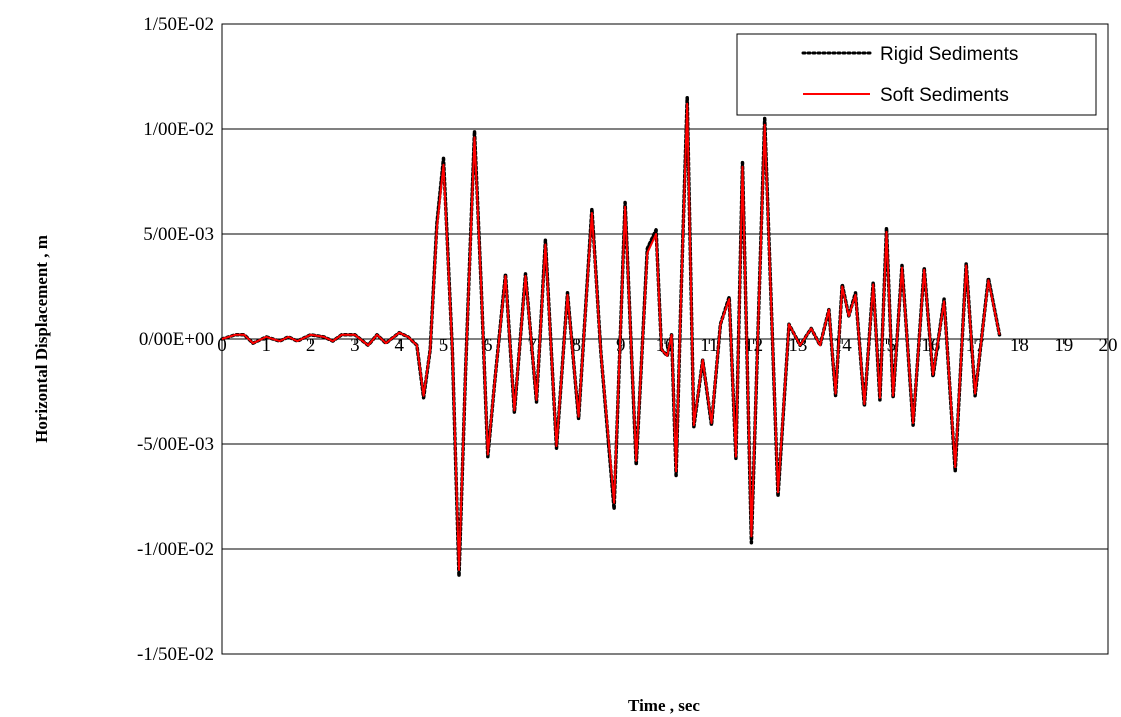 The width and height of the screenshot is (1121, 717). Describe the element at coordinates (175, 549) in the screenshot. I see `y-tick-label: -1/00E-02` at that location.